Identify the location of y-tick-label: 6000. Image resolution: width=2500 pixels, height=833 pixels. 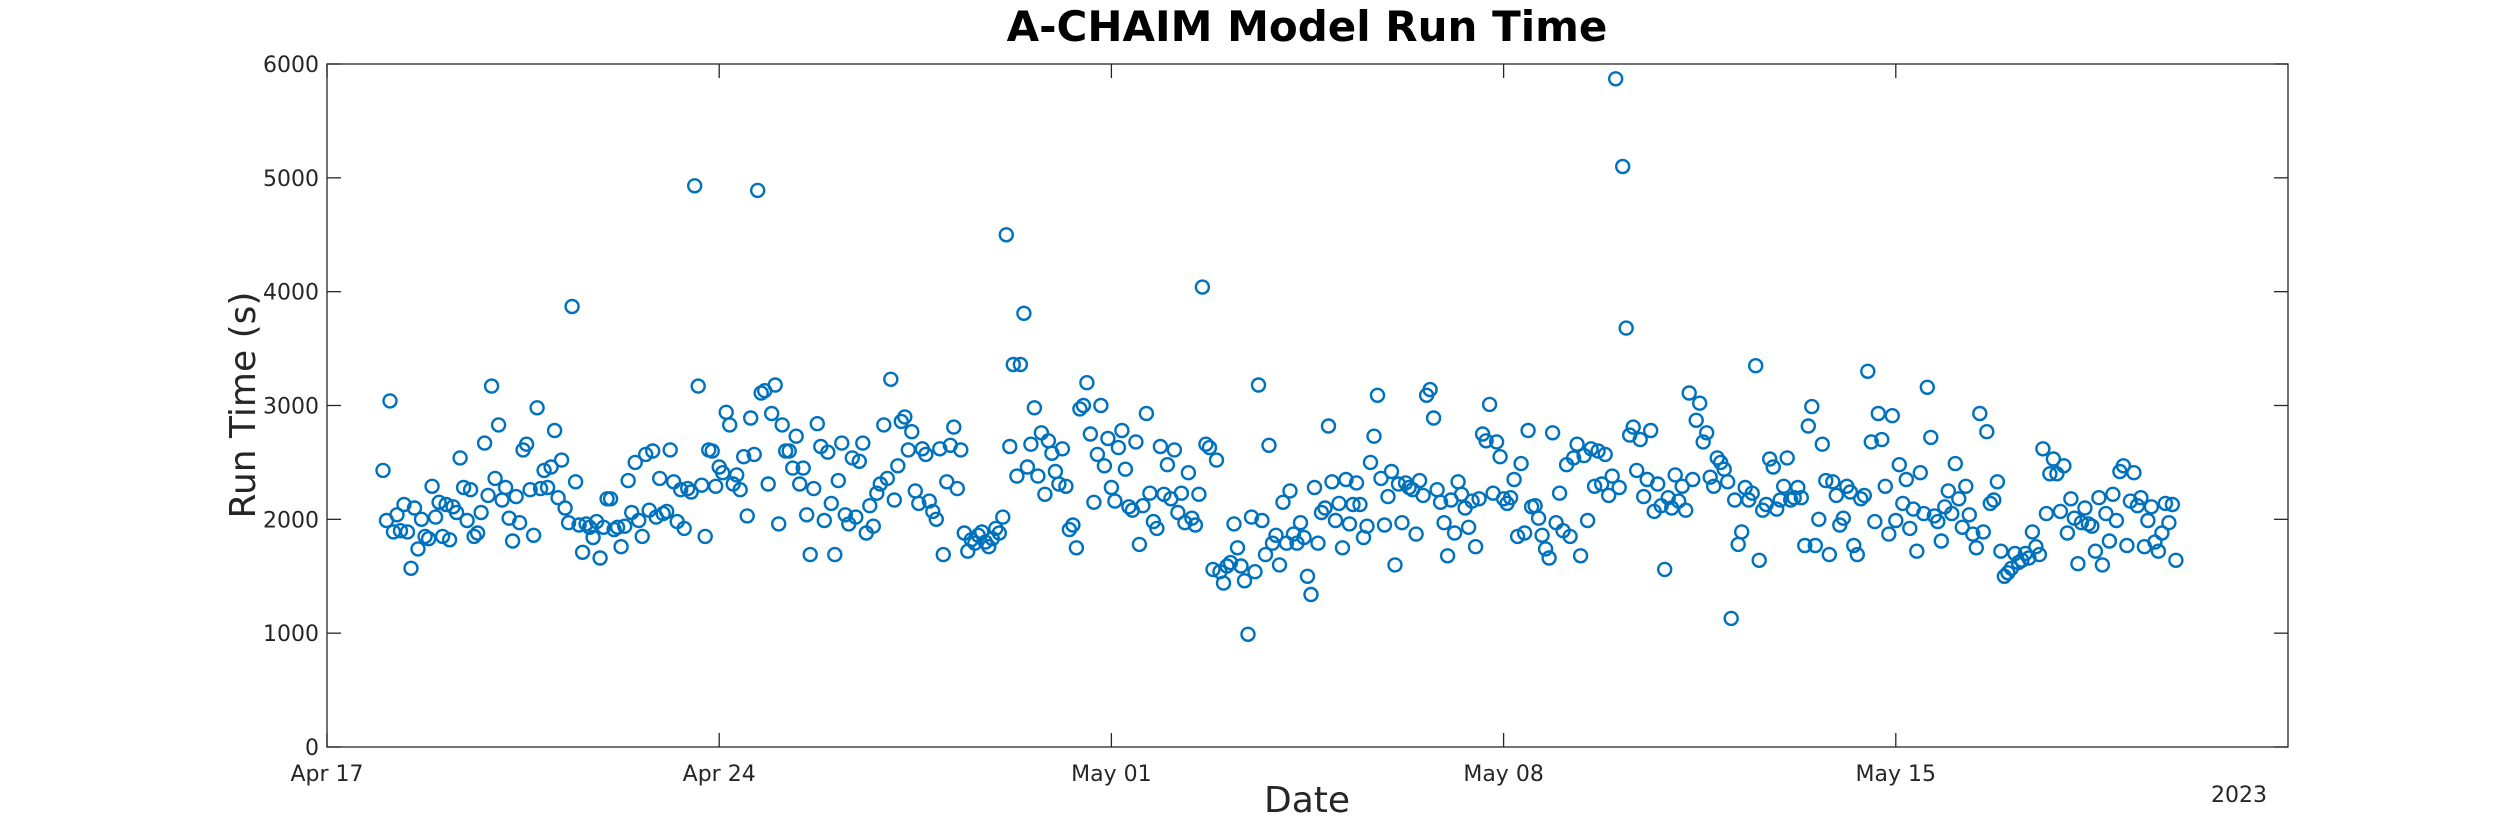
(291, 65).